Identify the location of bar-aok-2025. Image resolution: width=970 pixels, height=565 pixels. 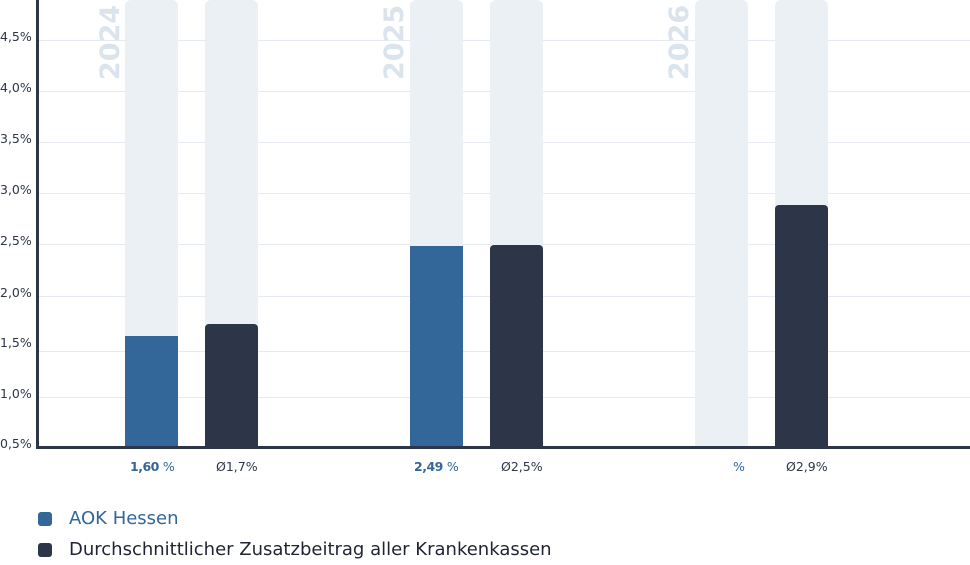
(436, 346).